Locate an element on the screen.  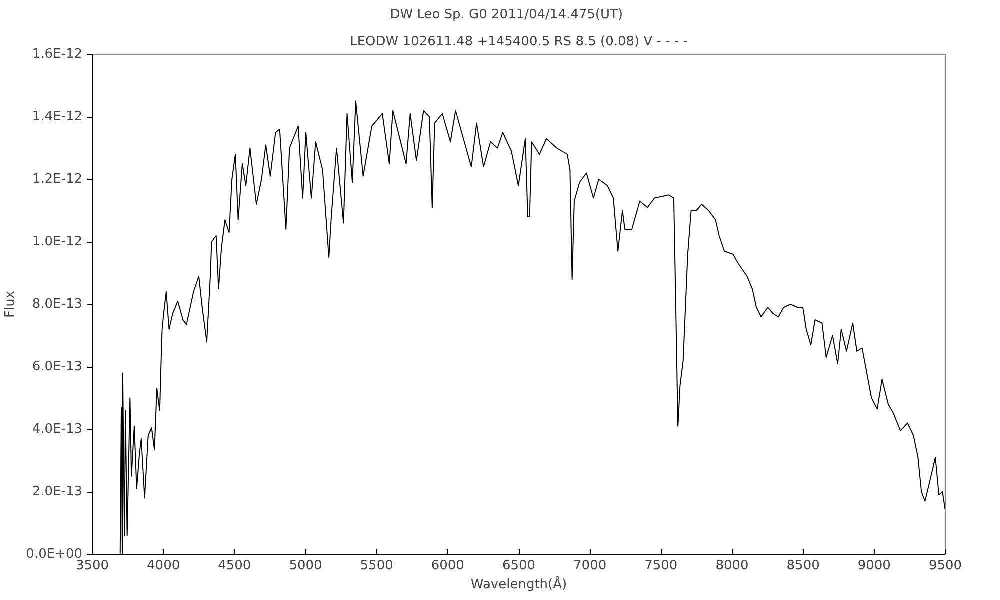
x-tick-label: 8500 is located at coordinates (803, 566).